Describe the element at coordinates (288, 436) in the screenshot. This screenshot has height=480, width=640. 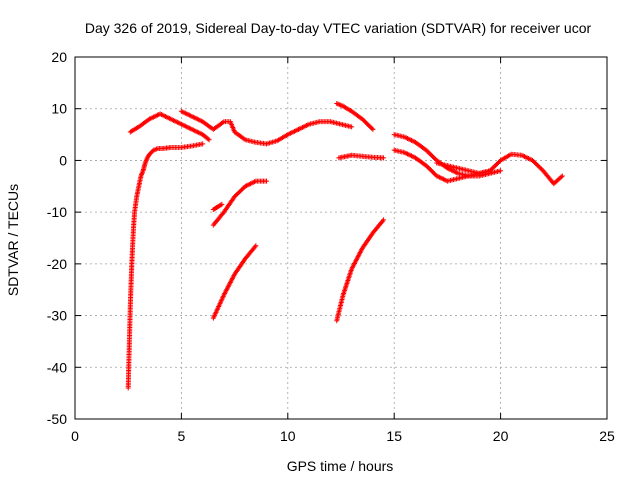
I see `x-tick-label: 10` at that location.